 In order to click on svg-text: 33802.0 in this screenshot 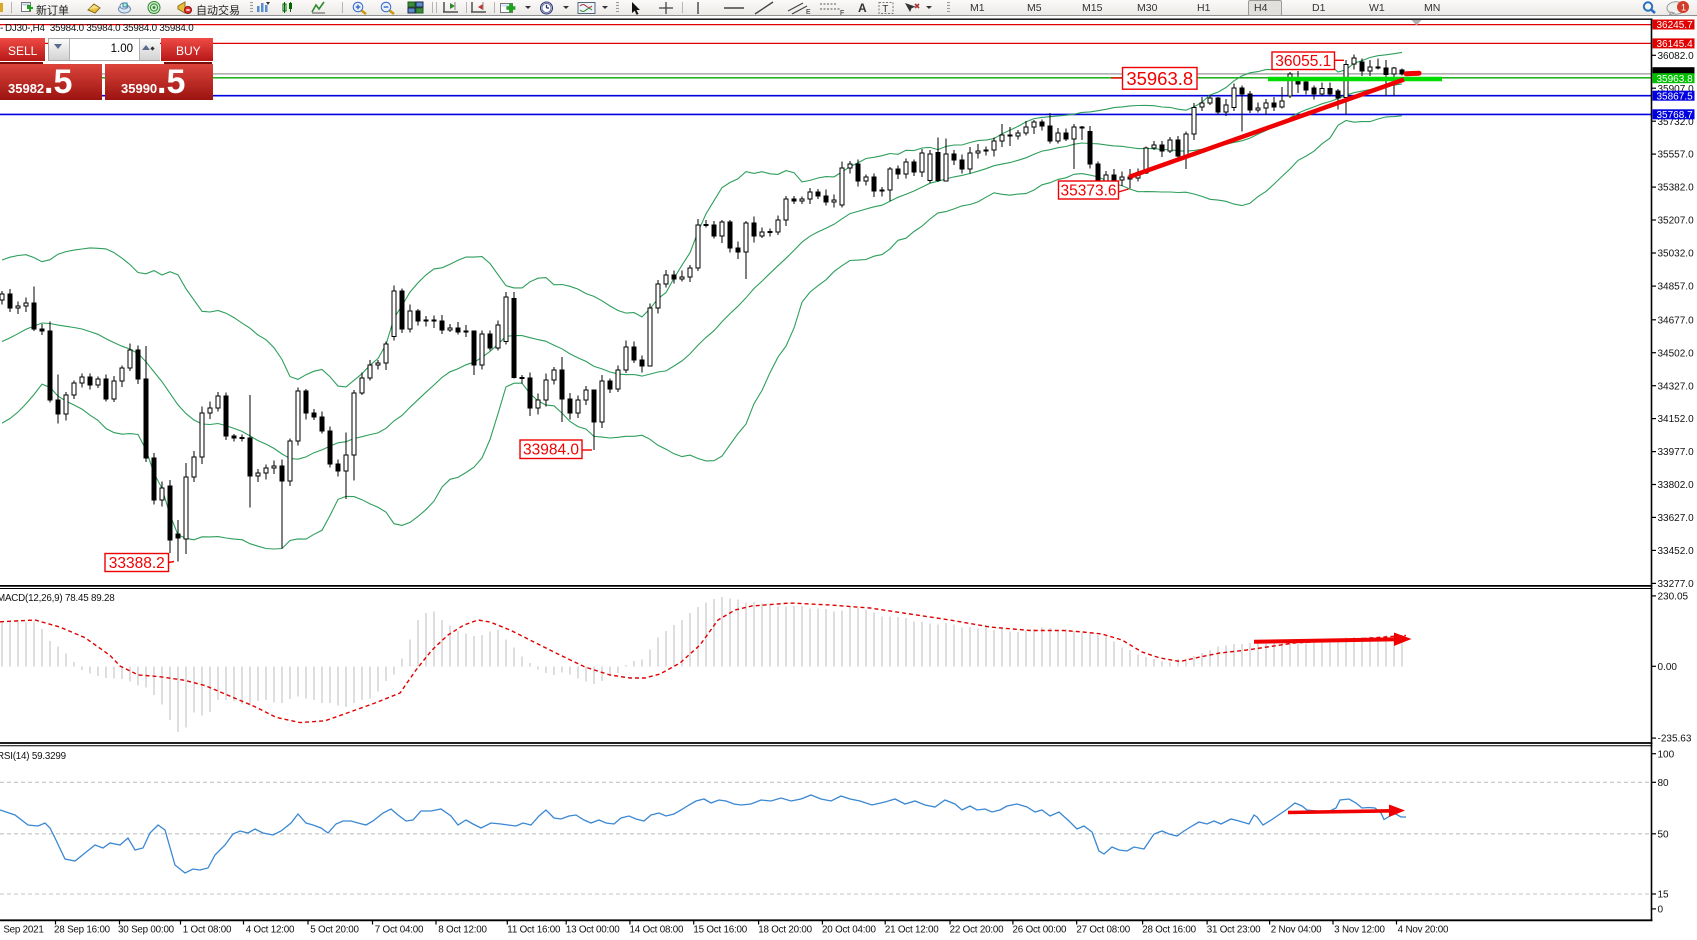, I will do `click(1676, 485)`.